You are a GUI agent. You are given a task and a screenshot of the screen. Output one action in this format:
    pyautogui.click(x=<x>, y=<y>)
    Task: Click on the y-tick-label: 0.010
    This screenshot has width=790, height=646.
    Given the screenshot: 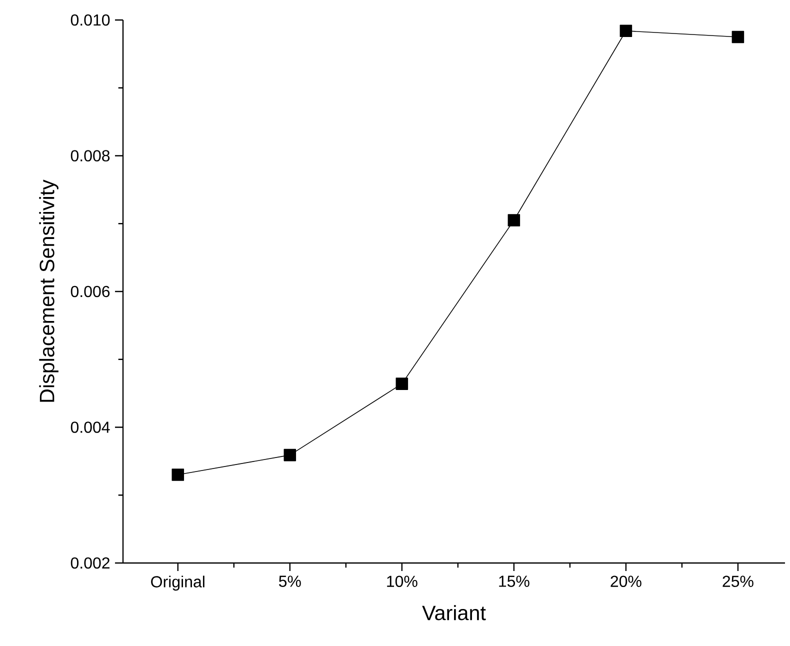 What is the action you would take?
    pyautogui.click(x=90, y=20)
    